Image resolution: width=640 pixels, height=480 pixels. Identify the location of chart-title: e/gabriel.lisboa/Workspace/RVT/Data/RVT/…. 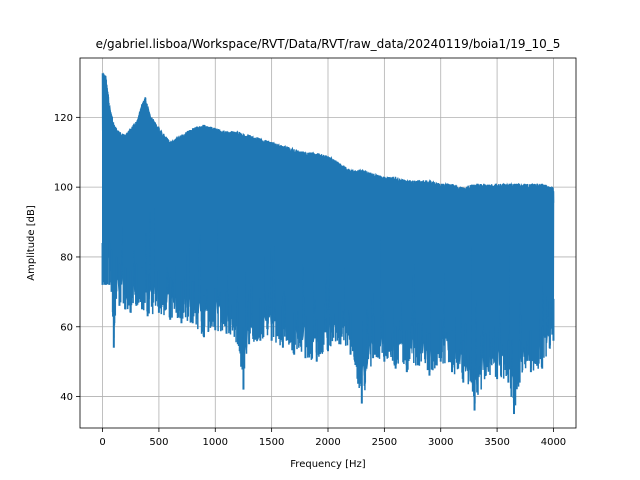
(328, 44).